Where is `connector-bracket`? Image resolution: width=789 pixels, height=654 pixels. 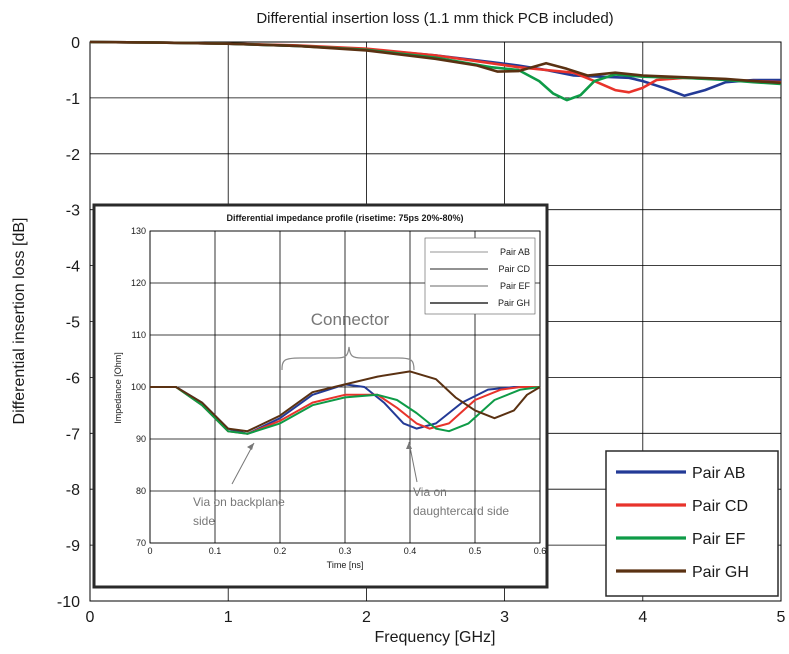 connector-bracket is located at coordinates (348, 358).